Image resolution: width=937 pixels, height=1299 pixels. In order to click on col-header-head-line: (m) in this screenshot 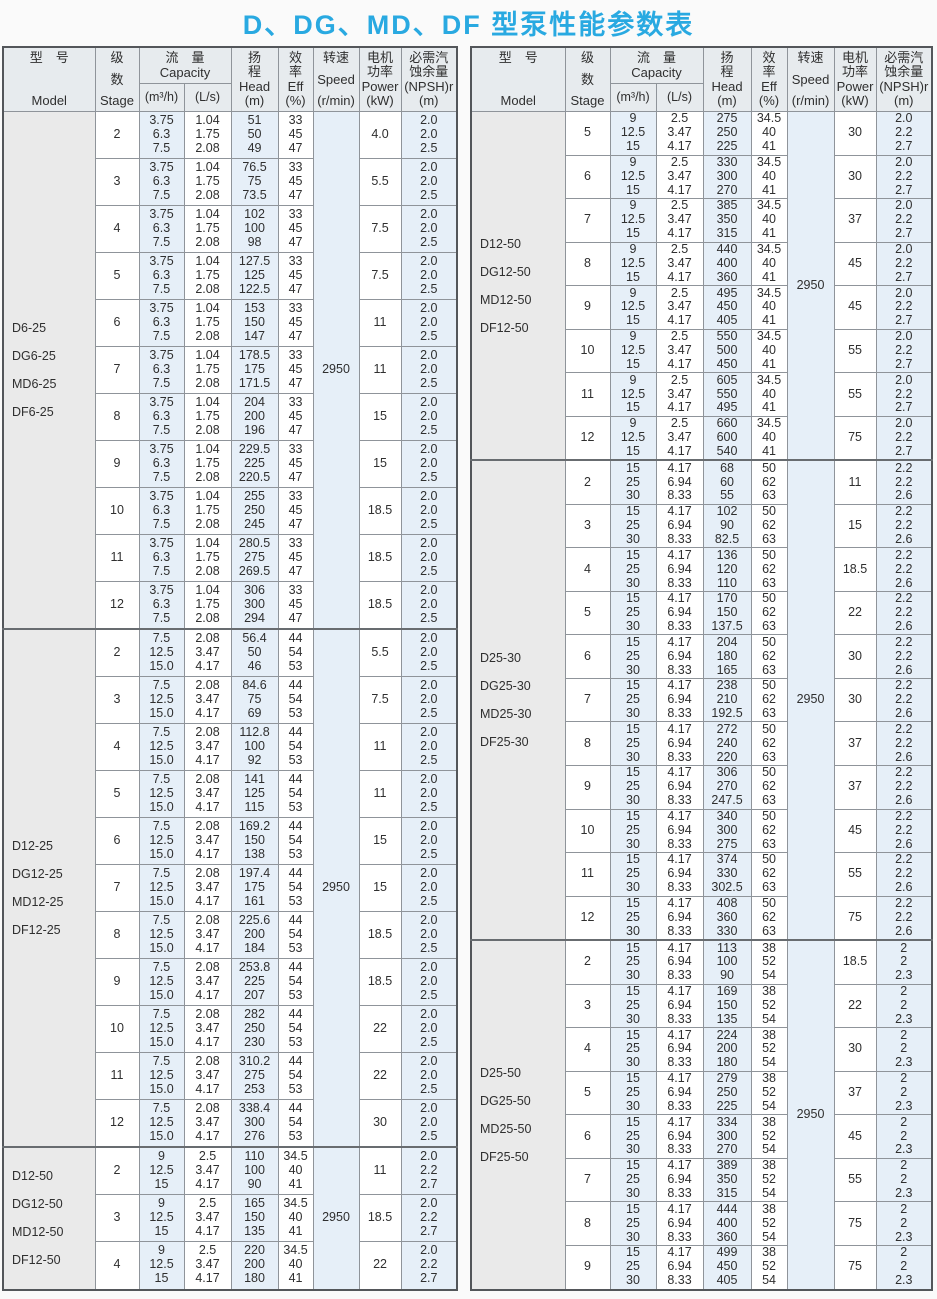, I will do `click(727, 100)`.